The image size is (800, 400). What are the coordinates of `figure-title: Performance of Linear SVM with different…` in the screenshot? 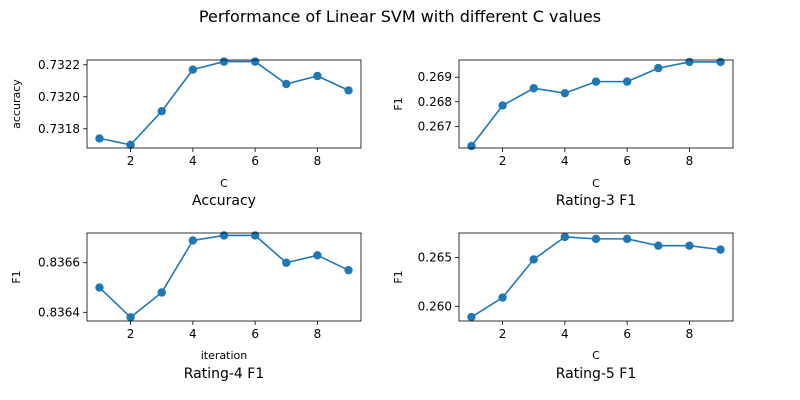 It's located at (400, 16).